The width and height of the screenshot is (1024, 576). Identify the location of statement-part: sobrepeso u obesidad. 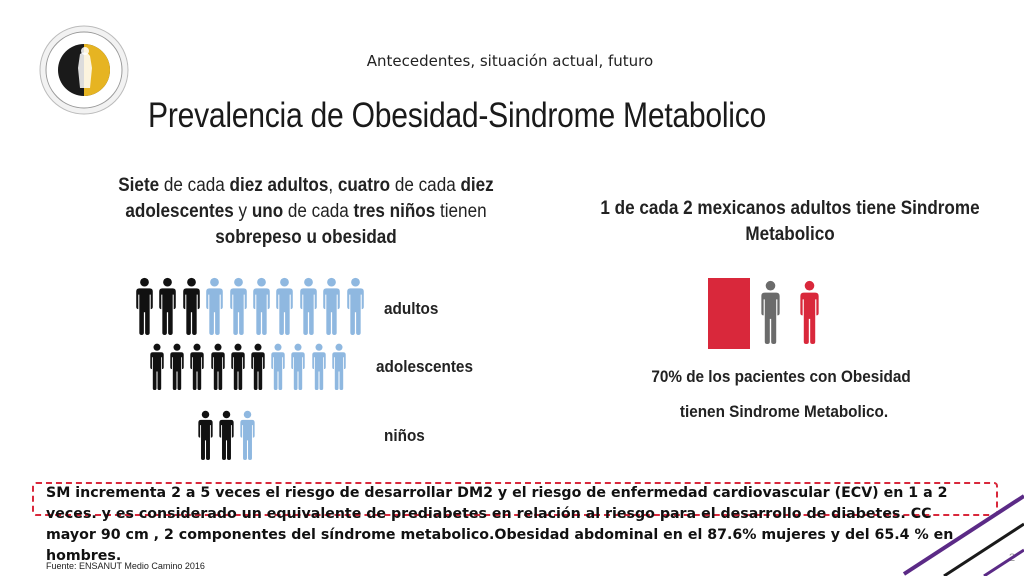
(306, 237).